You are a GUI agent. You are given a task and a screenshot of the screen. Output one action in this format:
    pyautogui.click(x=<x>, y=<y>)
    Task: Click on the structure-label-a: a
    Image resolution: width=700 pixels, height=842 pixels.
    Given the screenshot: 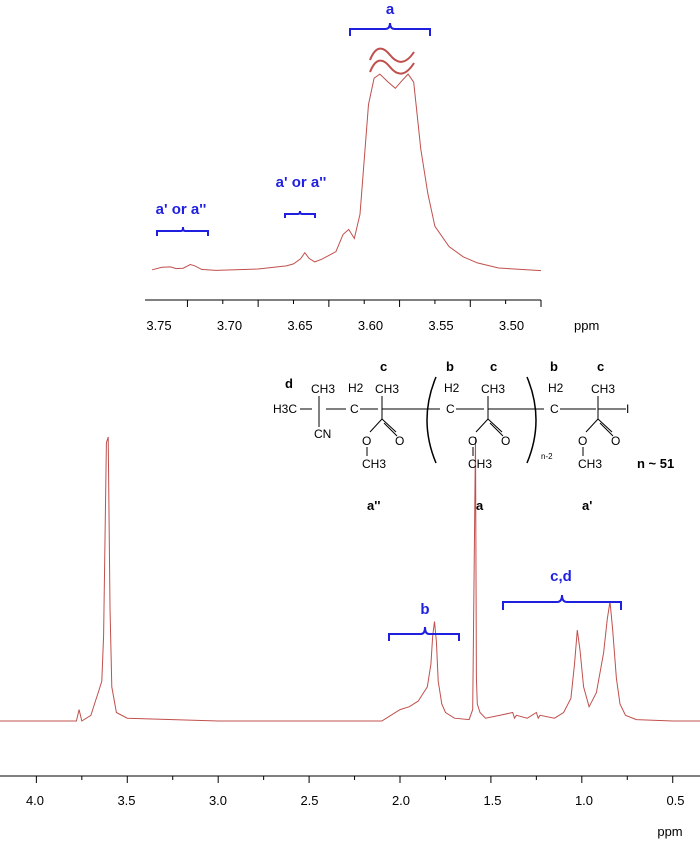 What is the action you would take?
    pyautogui.click(x=480, y=505)
    